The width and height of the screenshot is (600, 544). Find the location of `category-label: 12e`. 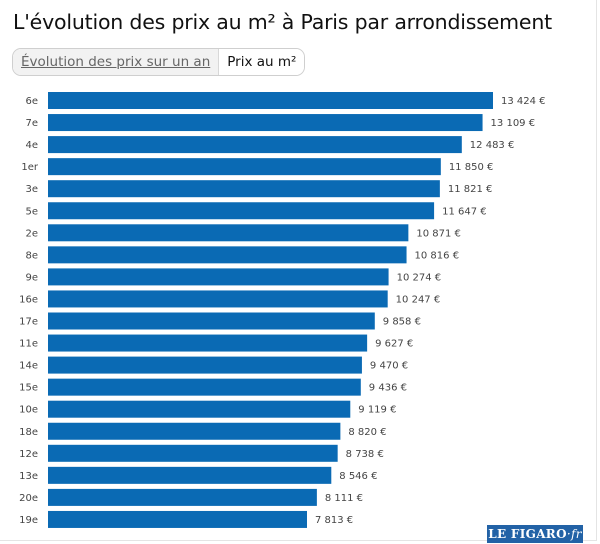

category-label: 12e is located at coordinates (28, 454).